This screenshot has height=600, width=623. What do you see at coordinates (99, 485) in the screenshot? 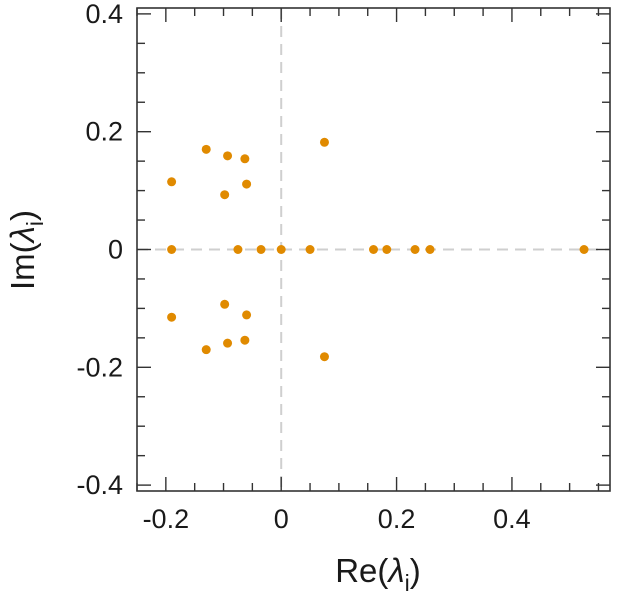
I see `y-tick-label: -0.4` at bounding box center [99, 485].